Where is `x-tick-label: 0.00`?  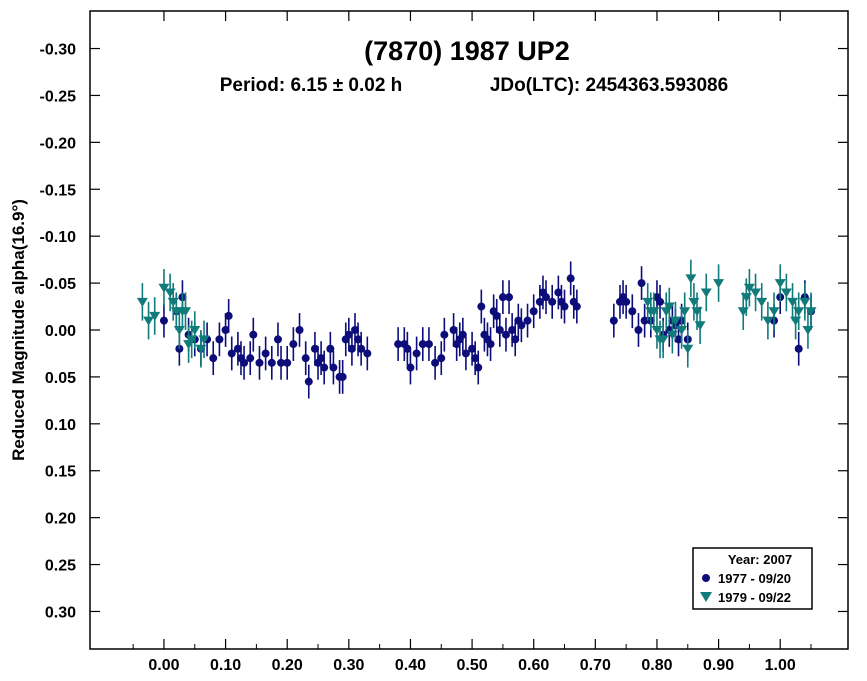
x-tick-label: 0.00 is located at coordinates (163, 665).